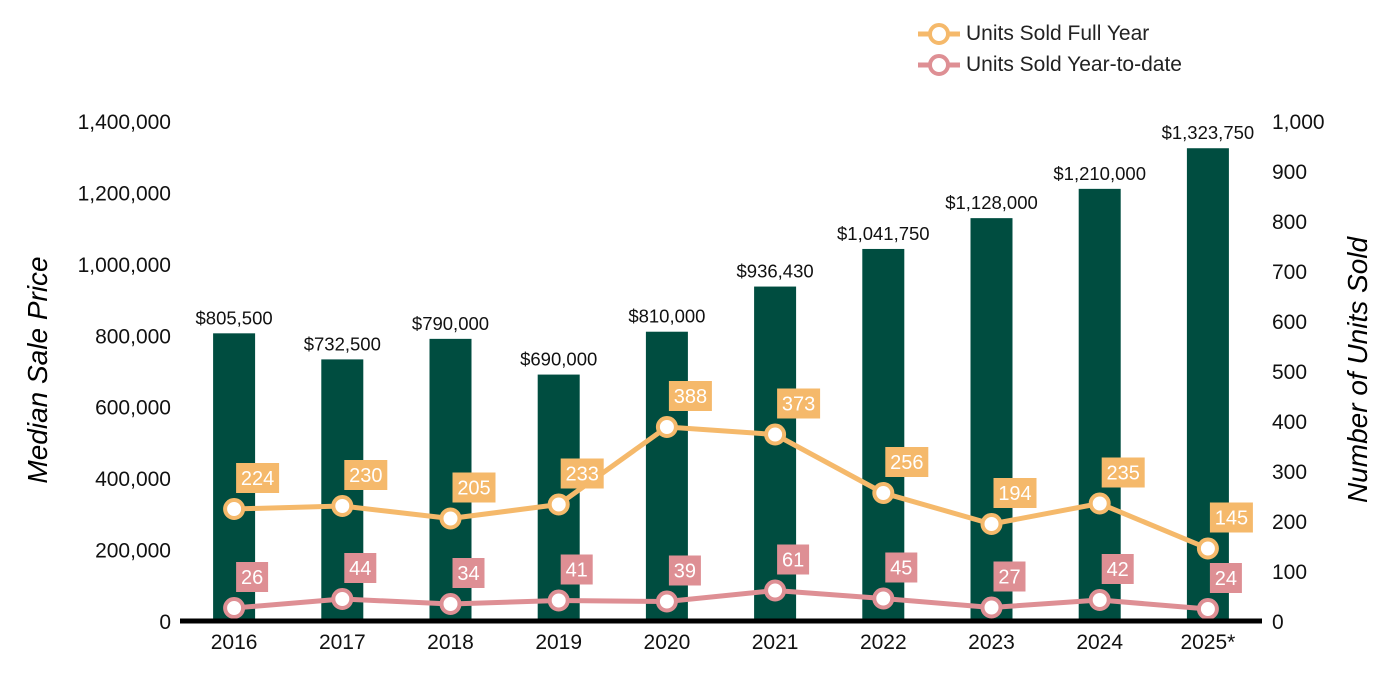 The height and width of the screenshot is (700, 1400). What do you see at coordinates (1289, 372) in the screenshot?
I see `y2-tick-label: 500` at bounding box center [1289, 372].